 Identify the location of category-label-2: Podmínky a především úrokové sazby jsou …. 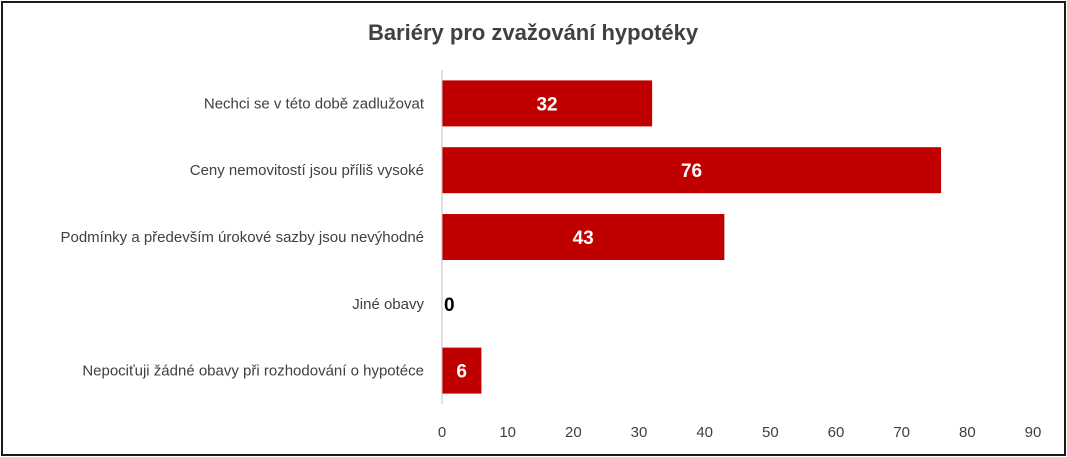
(242, 237).